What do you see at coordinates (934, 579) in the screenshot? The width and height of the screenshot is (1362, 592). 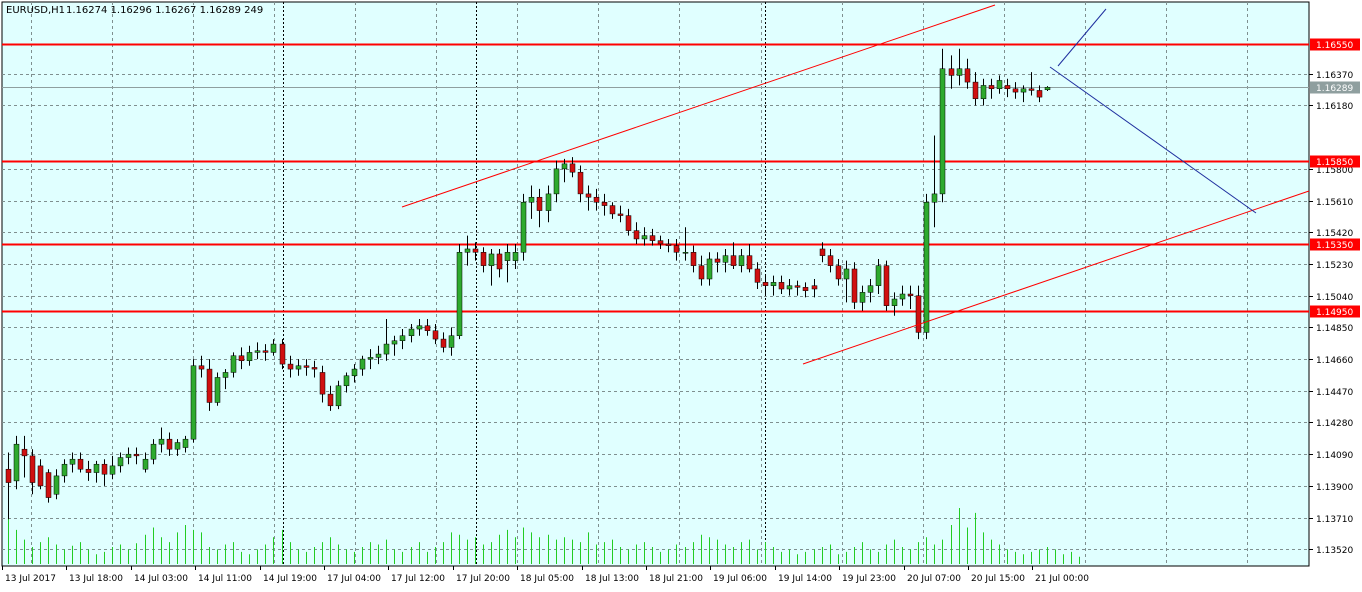 I see `time-tick-label: 20 Jul 07:00` at bounding box center [934, 579].